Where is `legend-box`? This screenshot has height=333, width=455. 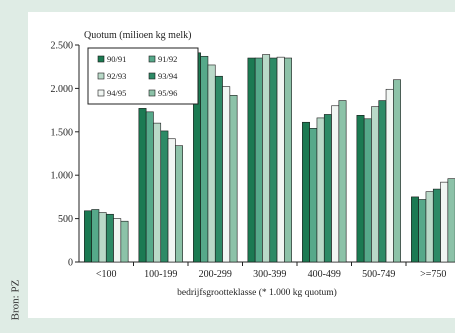 legend-box is located at coordinates (143, 76).